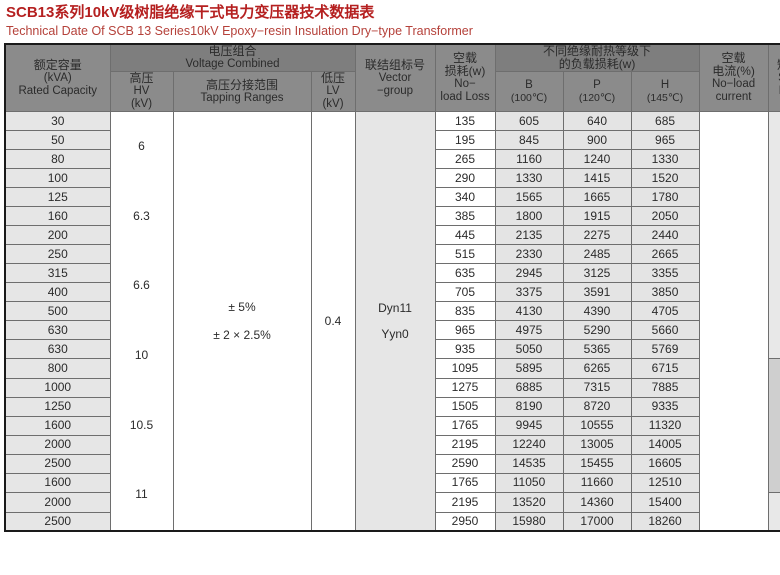 The image size is (780, 575). What do you see at coordinates (392, 444) in the screenshot?
I see `table-row: 2000 2195 12240 13005 14005` at bounding box center [392, 444].